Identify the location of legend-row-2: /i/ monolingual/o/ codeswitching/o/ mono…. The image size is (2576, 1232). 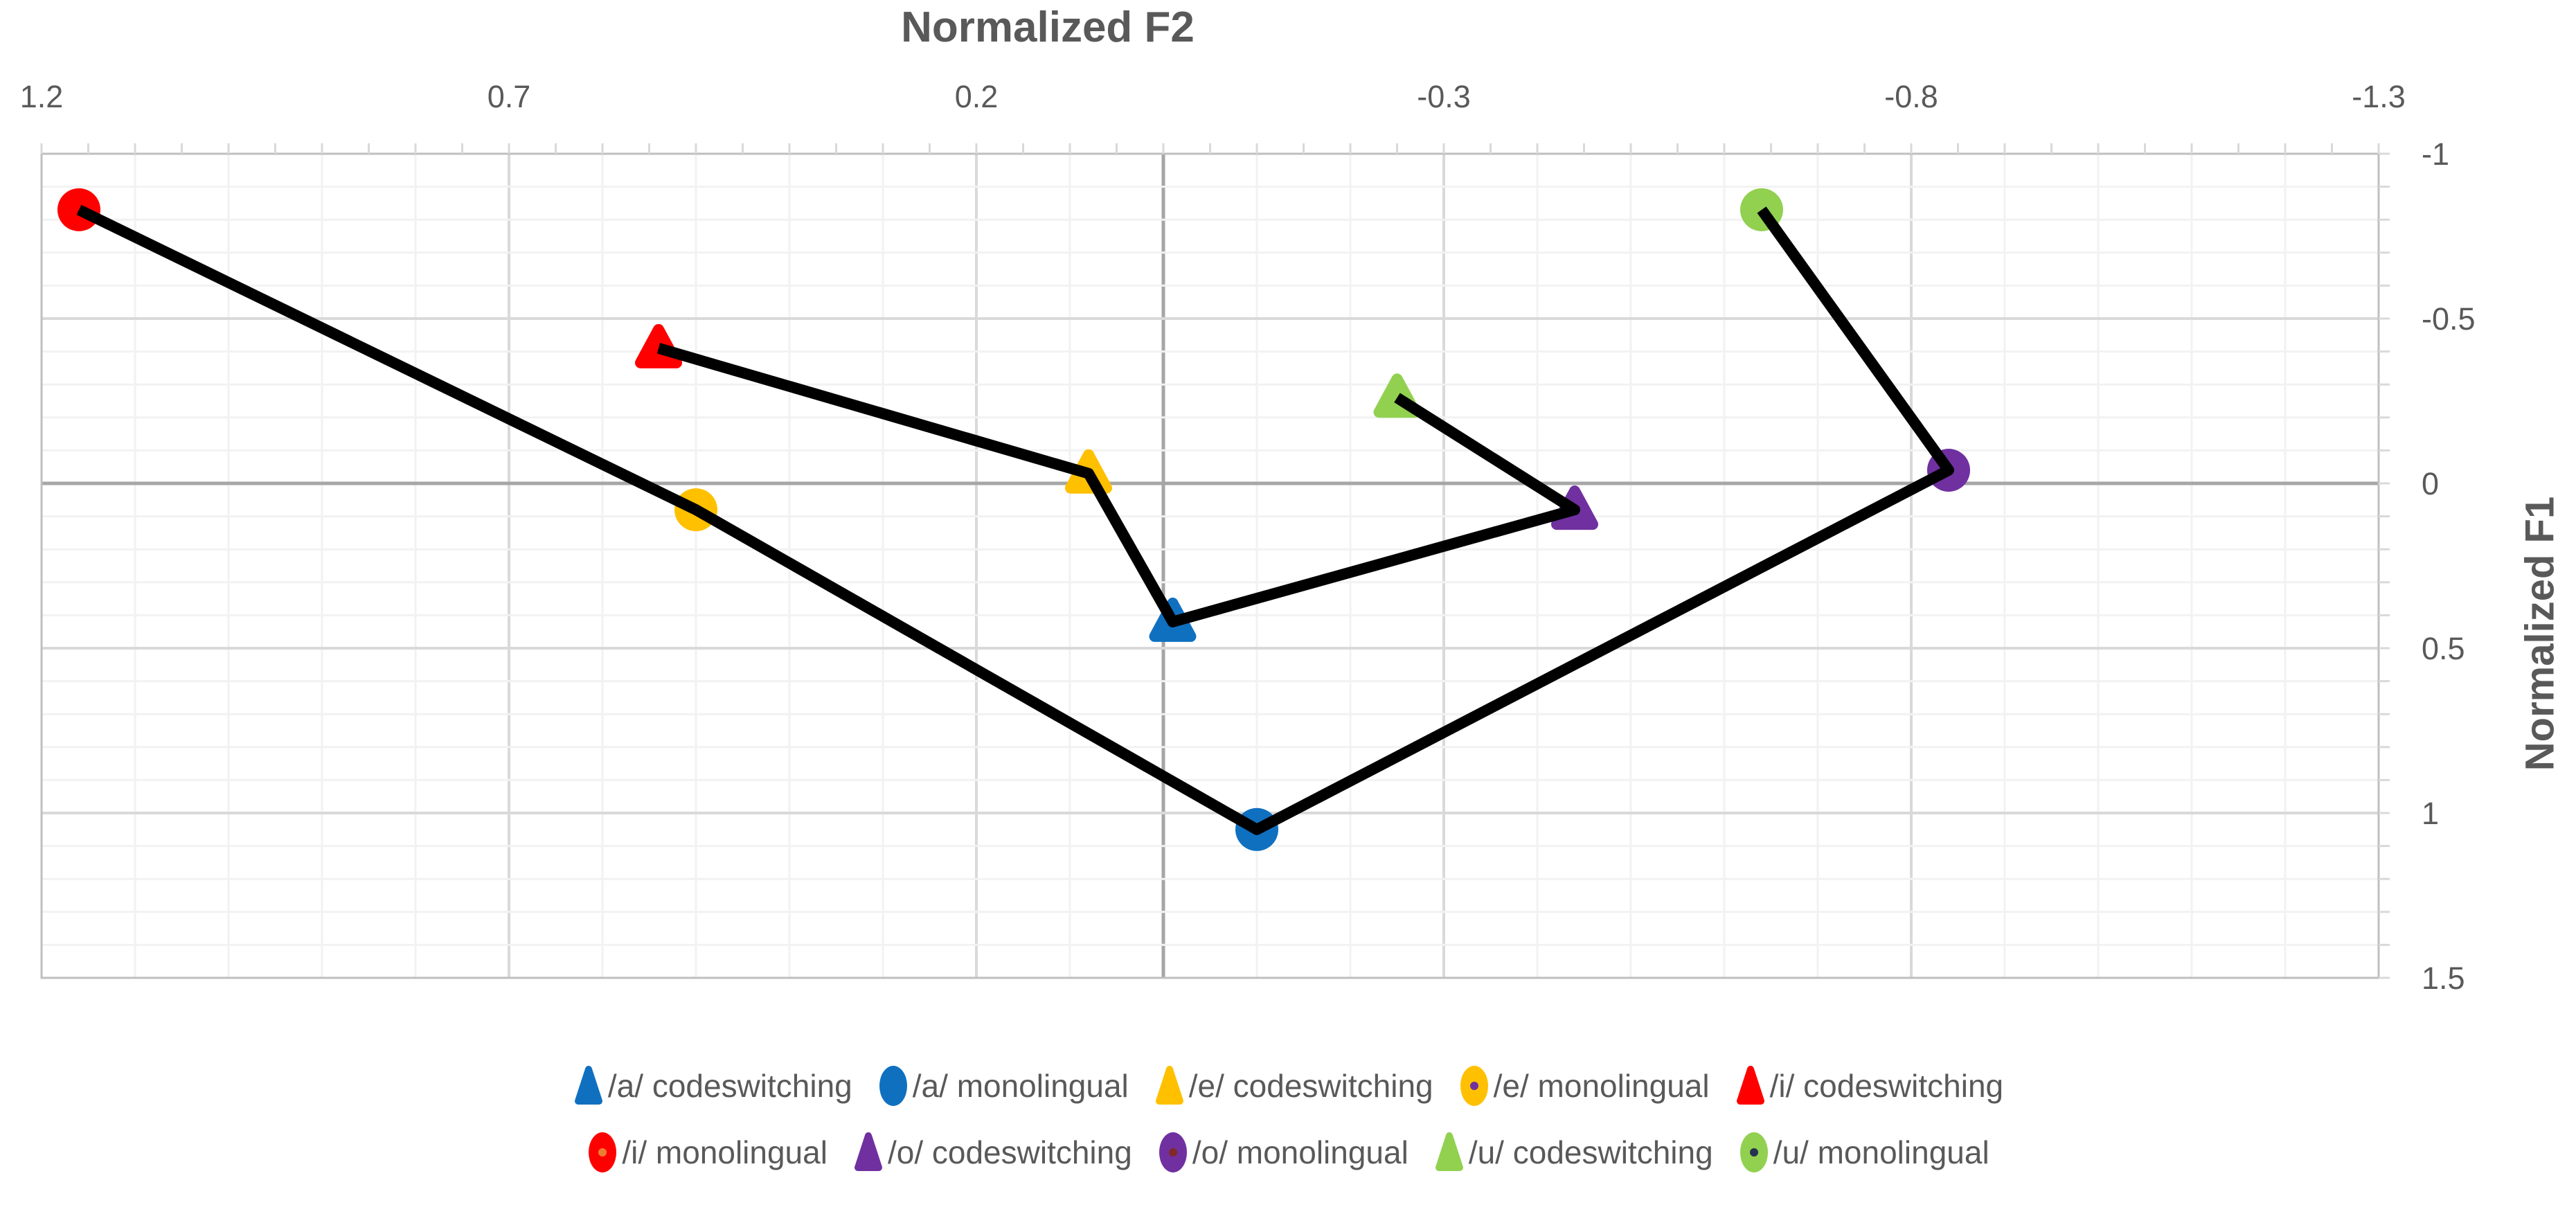
(1288, 1152).